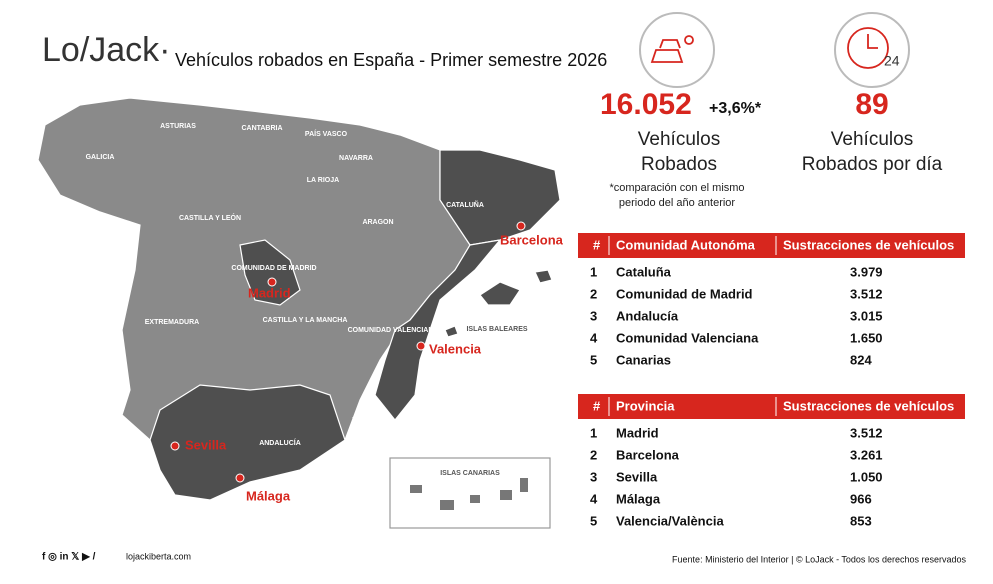  Describe the element at coordinates (305, 320) in the screenshot. I see `region-label: CASTILLA Y LA MANCHA` at that location.